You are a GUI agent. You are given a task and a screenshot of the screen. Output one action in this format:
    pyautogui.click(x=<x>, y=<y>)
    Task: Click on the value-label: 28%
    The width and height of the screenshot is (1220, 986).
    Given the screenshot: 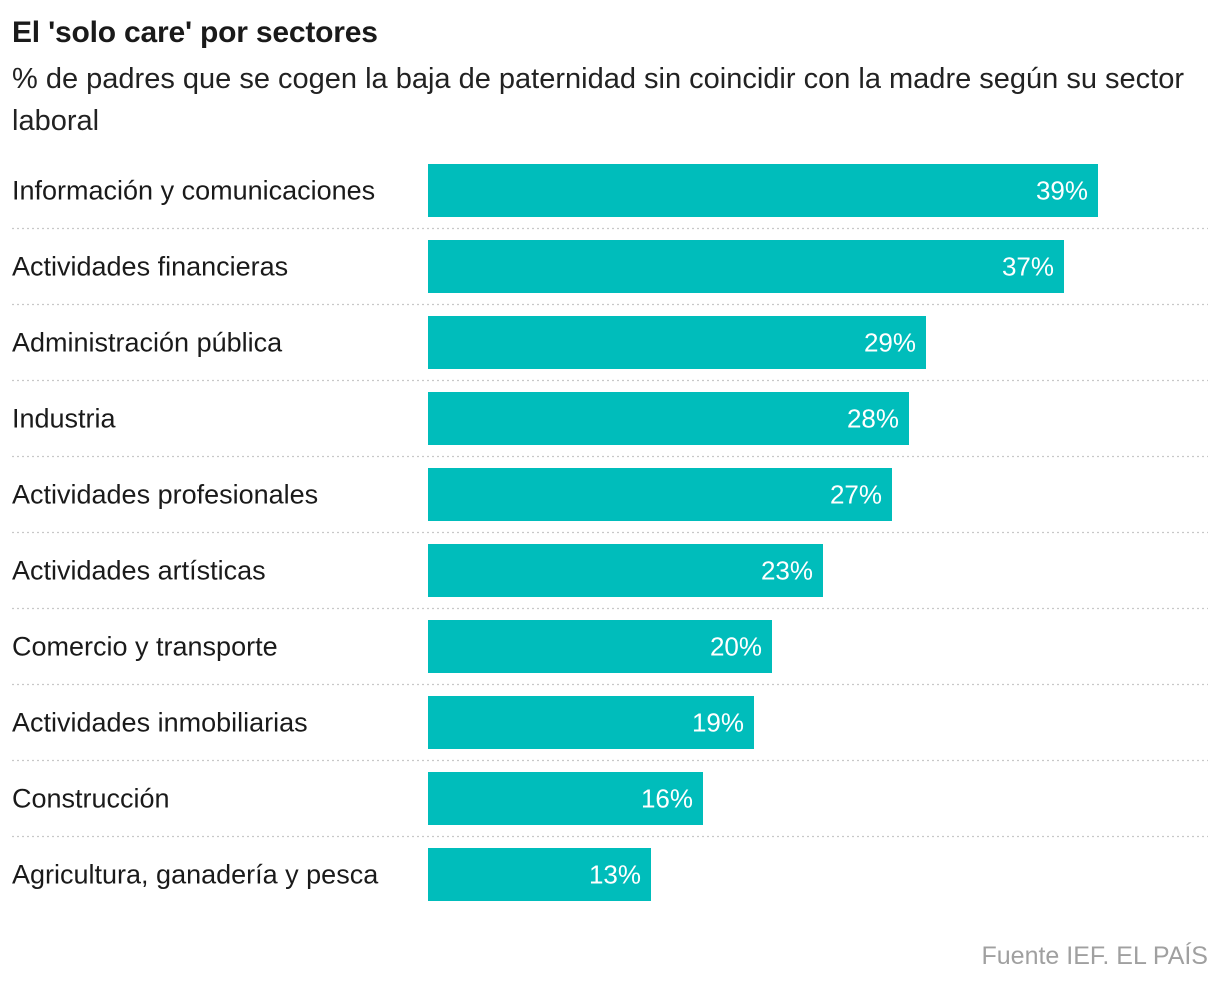 What is the action you would take?
    pyautogui.click(x=873, y=419)
    